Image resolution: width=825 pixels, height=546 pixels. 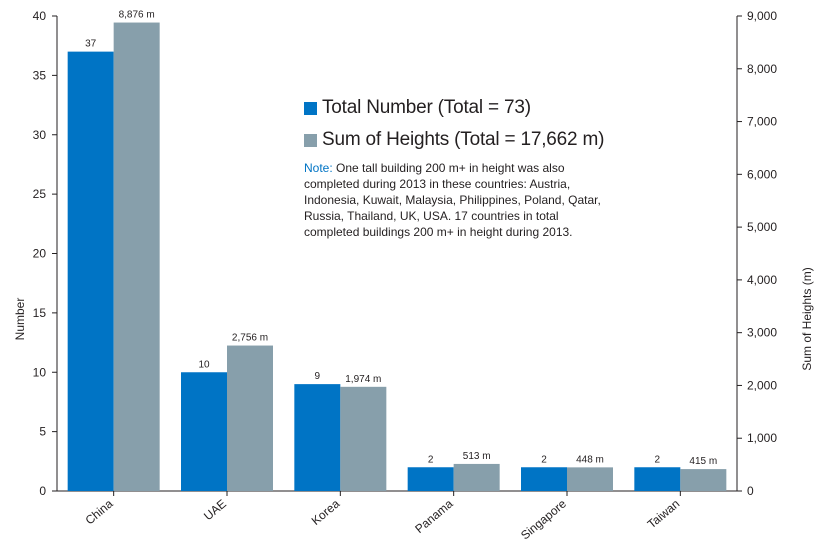 I want to click on y-tick-label: 40, so click(x=40, y=16).